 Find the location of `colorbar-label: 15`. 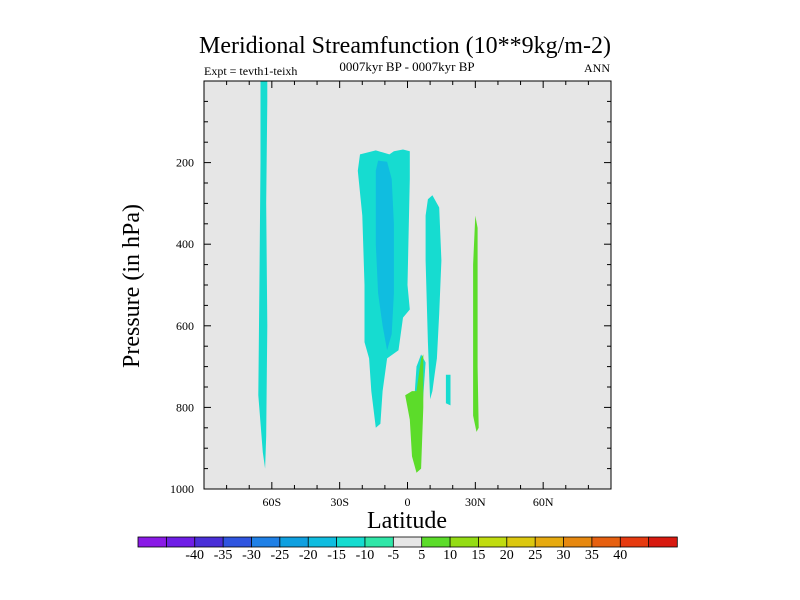

colorbar-label: 15 is located at coordinates (478, 555).